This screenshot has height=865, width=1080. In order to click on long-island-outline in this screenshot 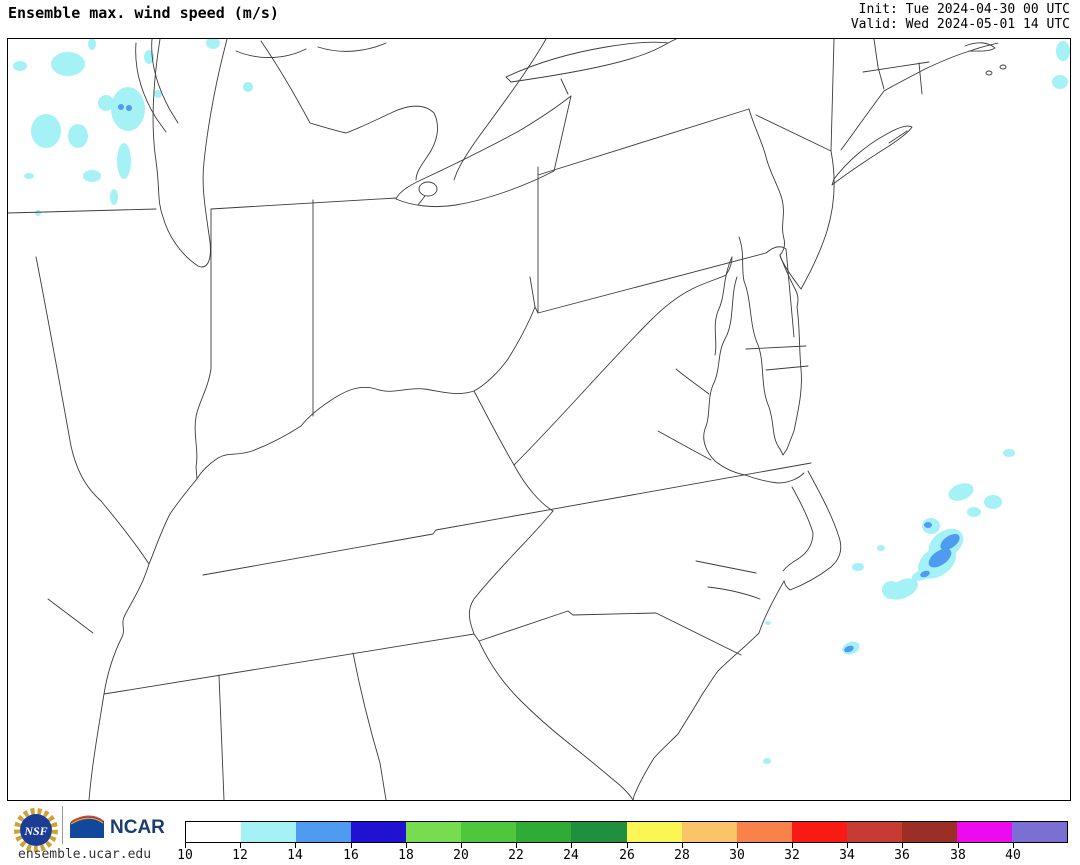, I will do `click(872, 155)`.